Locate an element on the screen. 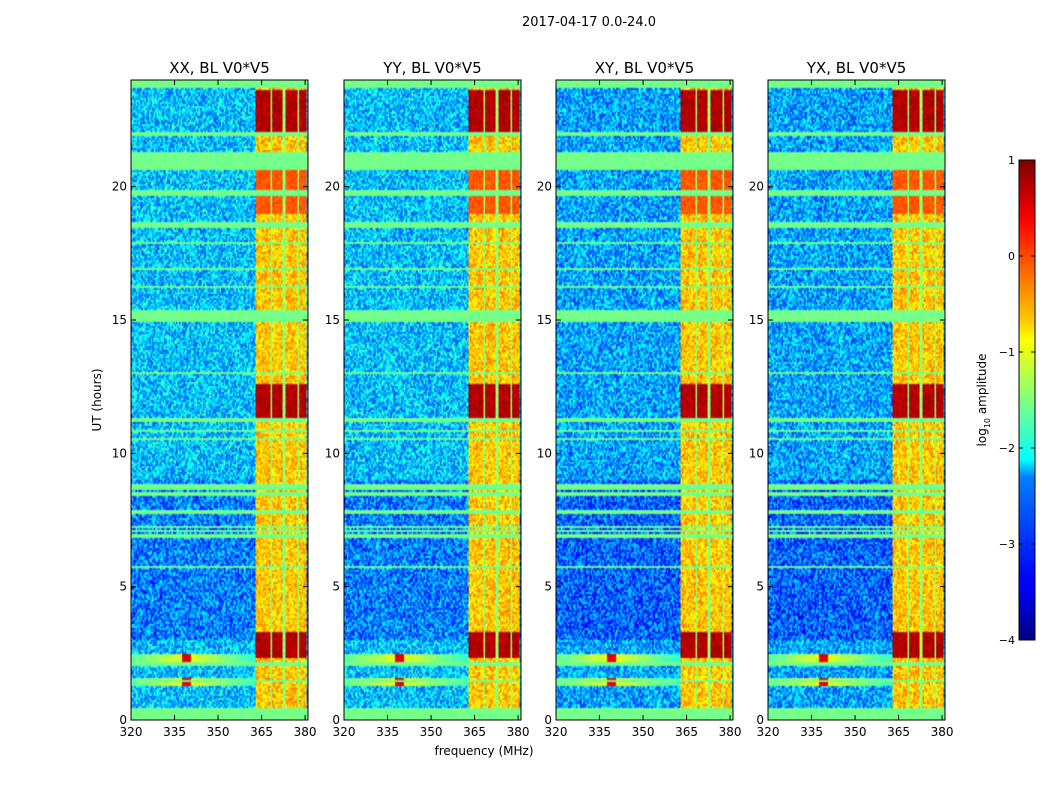 The height and width of the screenshot is (800, 1050). colorbar-tick-label: −2 is located at coordinates (1007, 448).